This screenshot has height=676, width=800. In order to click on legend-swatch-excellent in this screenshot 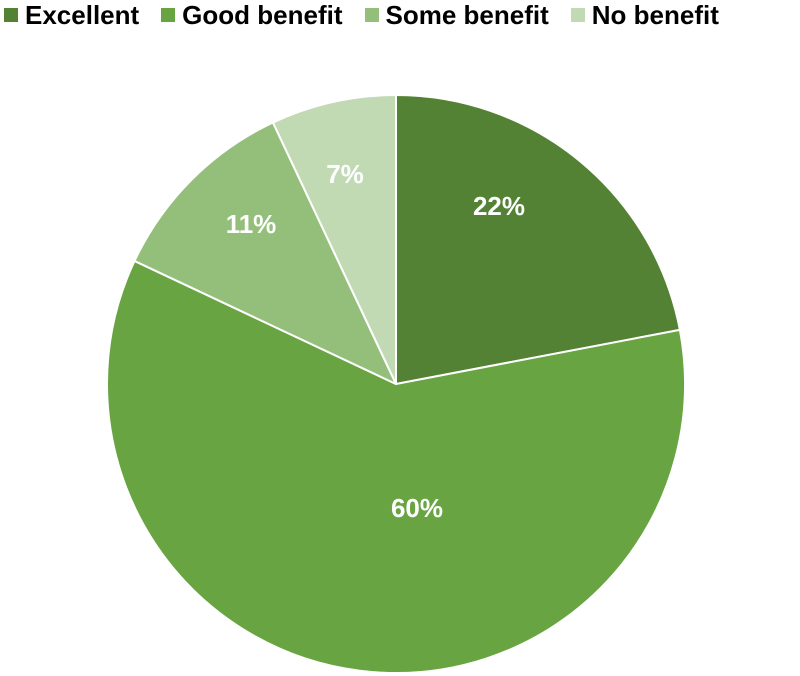, I will do `click(11, 15)`.